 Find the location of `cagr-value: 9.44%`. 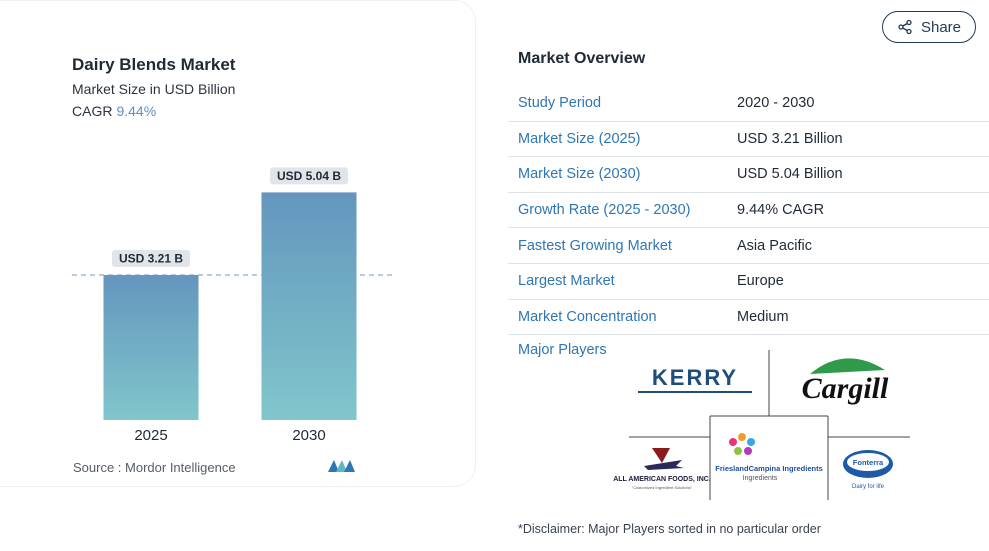

cagr-value: 9.44% is located at coordinates (136, 111).